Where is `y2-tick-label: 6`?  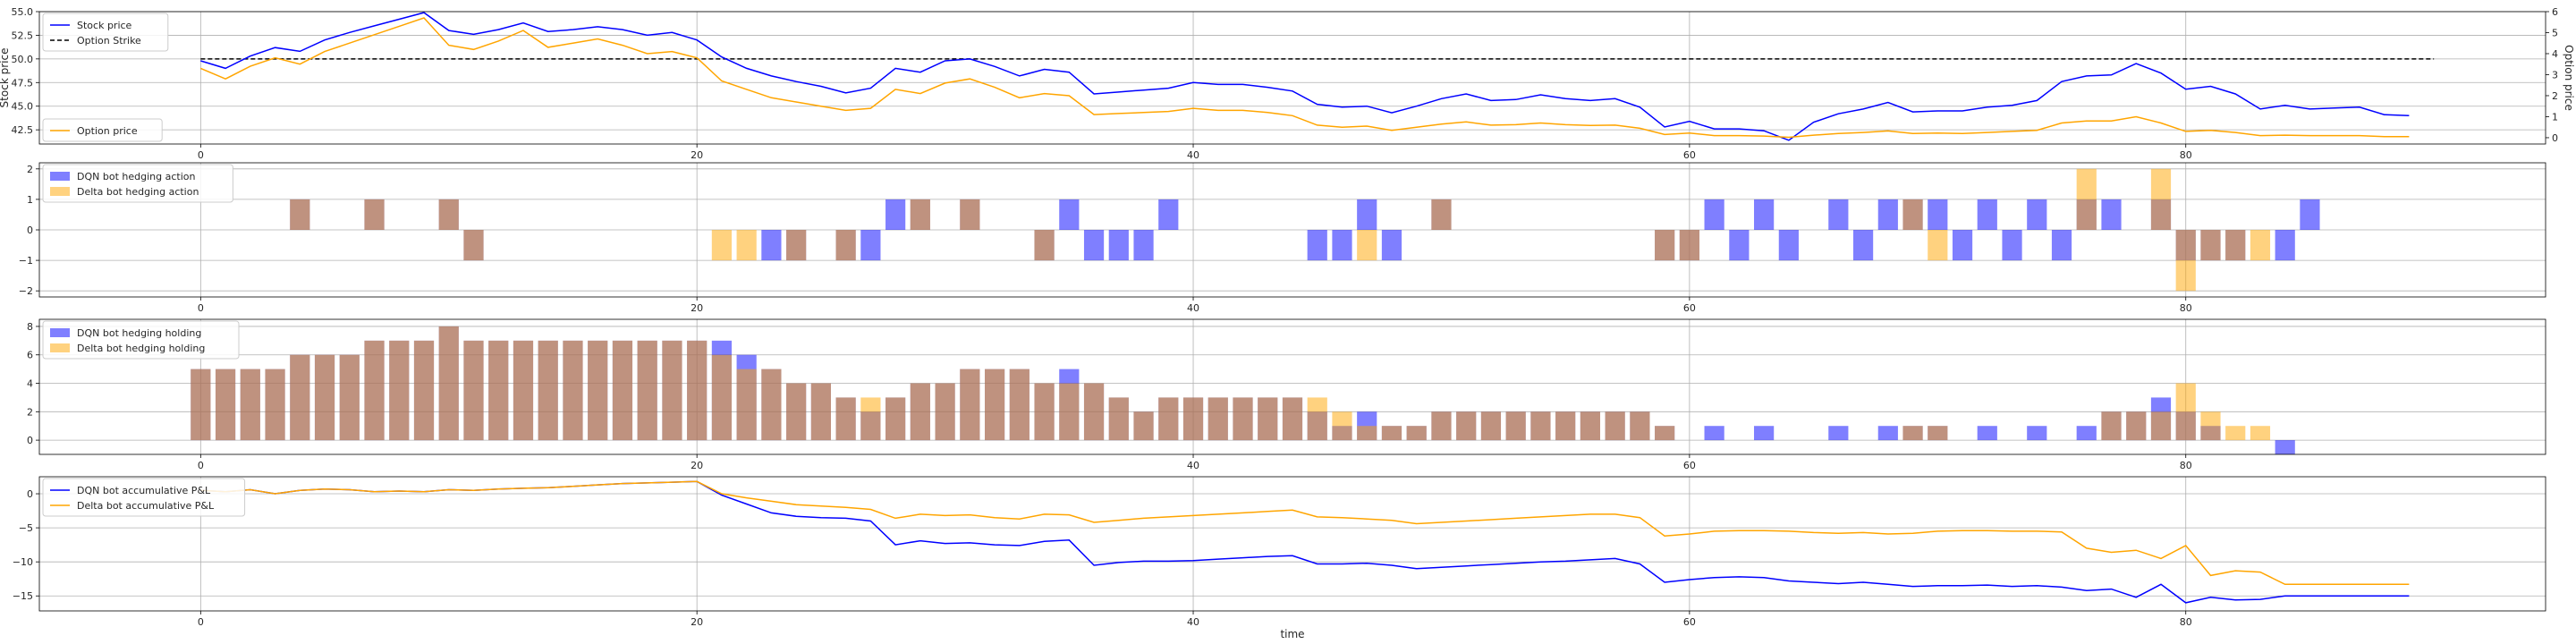 y2-tick-label: 6 is located at coordinates (2555, 12).